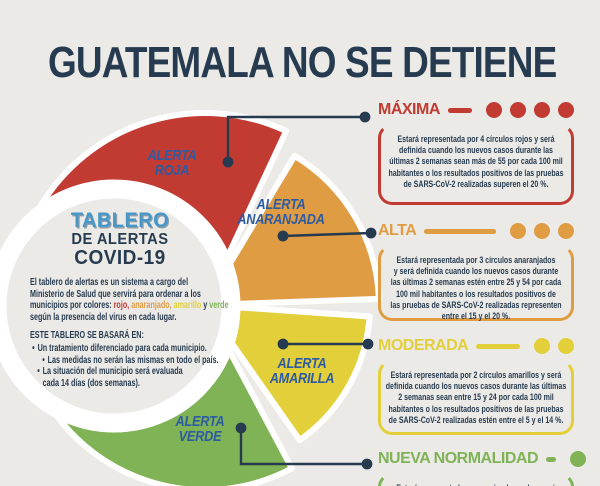 The image size is (600, 486). What do you see at coordinates (219, 306) in the screenshot?
I see `word-verde: verde` at bounding box center [219, 306].